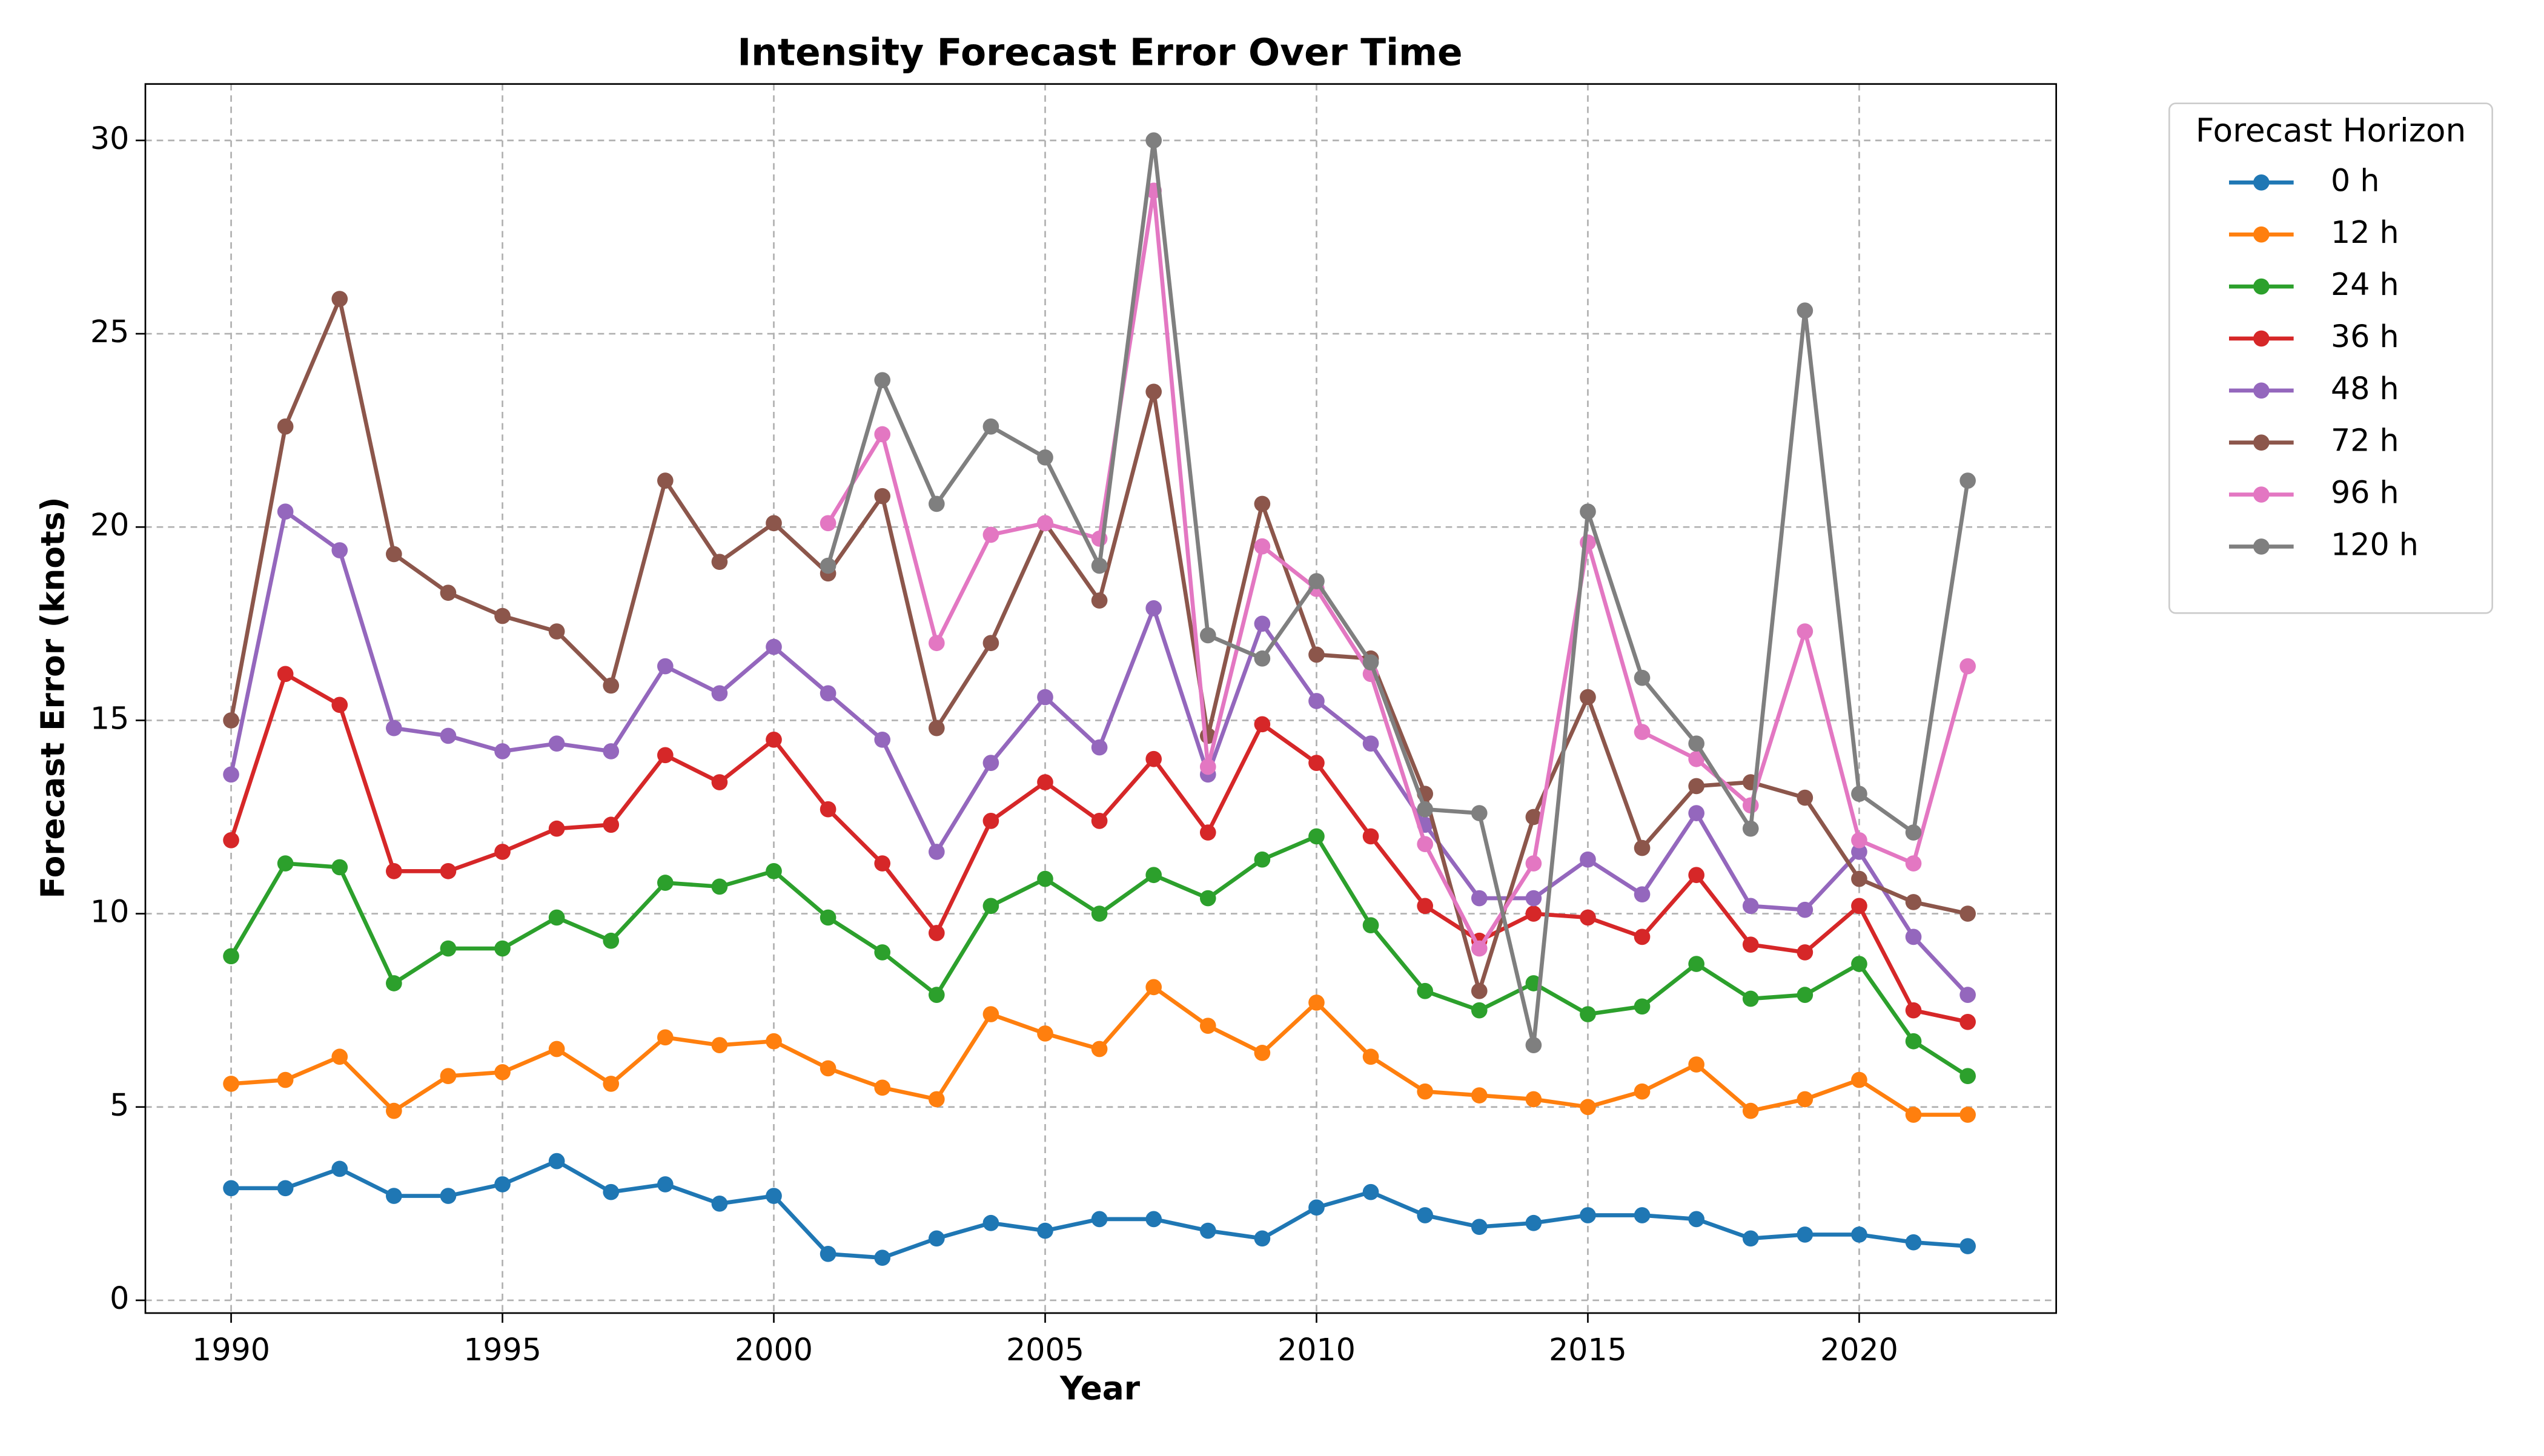  What do you see at coordinates (2365, 284) in the screenshot?
I see `legend-label: 24 h` at bounding box center [2365, 284].